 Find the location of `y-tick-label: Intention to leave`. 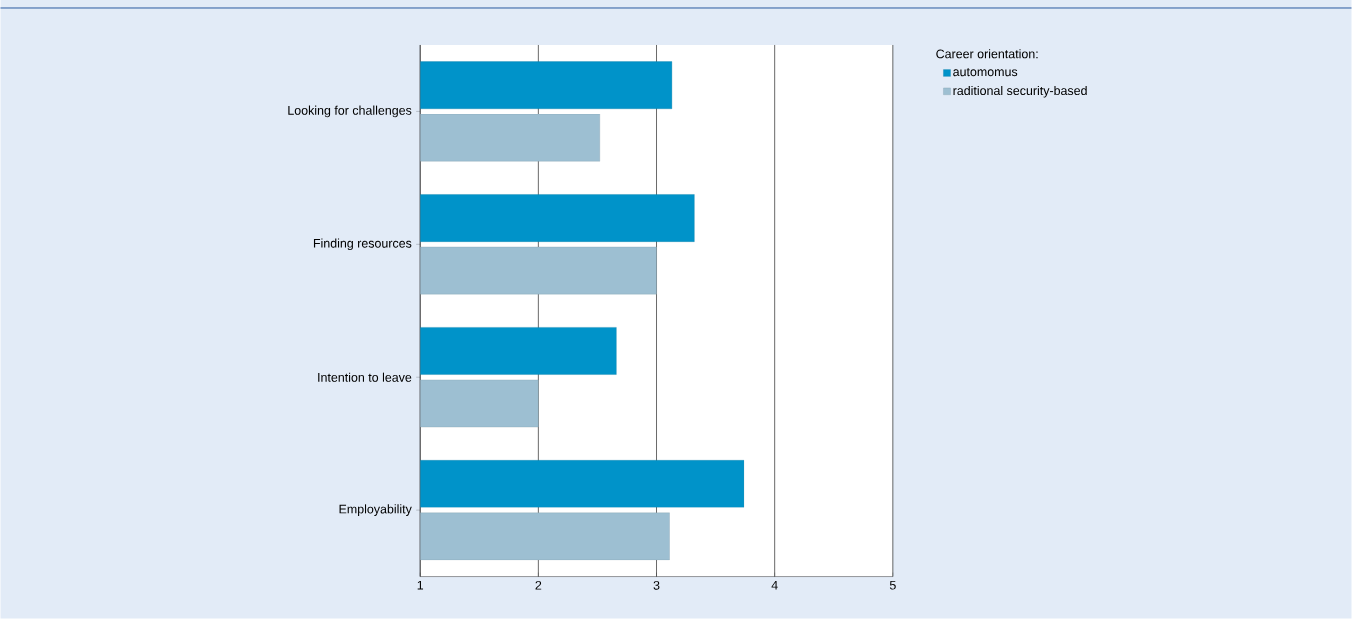

y-tick-label: Intention to leave is located at coordinates (365, 377).